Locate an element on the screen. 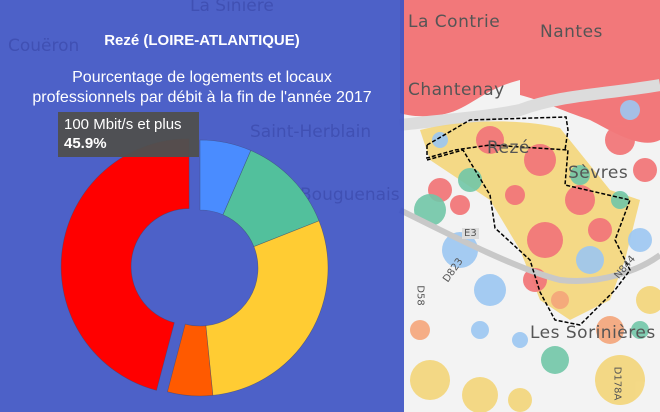 The image size is (660, 412). road-label-d178a: D178A is located at coordinates (617, 383).